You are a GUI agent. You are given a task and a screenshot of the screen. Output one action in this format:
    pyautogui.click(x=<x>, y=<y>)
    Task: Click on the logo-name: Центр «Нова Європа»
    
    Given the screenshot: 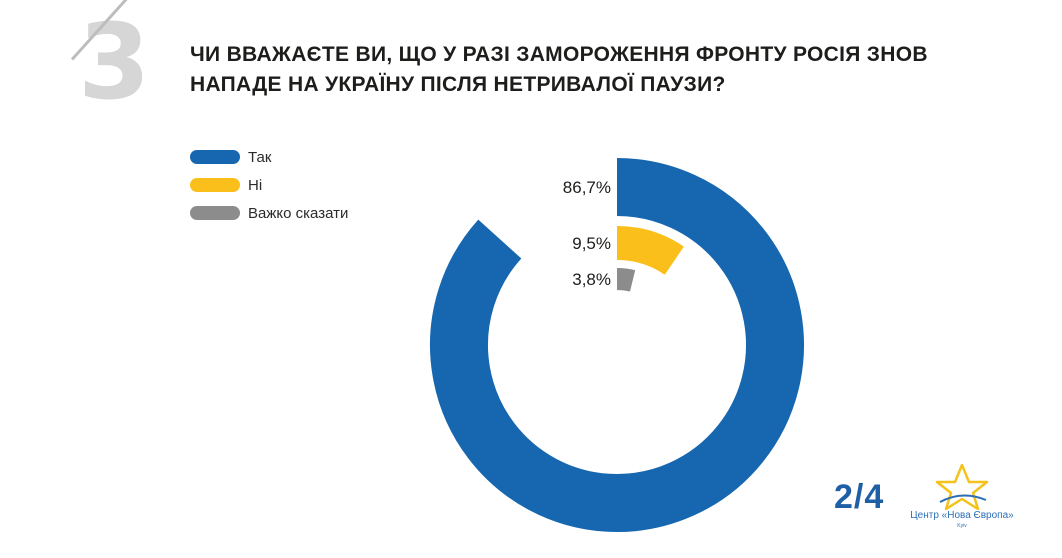 What is the action you would take?
    pyautogui.click(x=962, y=515)
    